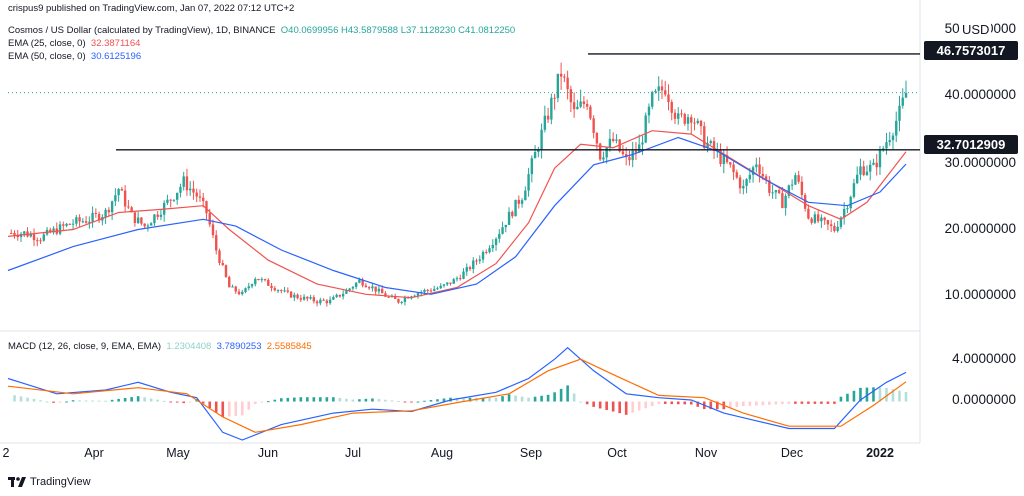  I want to click on macd-line-value: 3.7890253, so click(239, 346).